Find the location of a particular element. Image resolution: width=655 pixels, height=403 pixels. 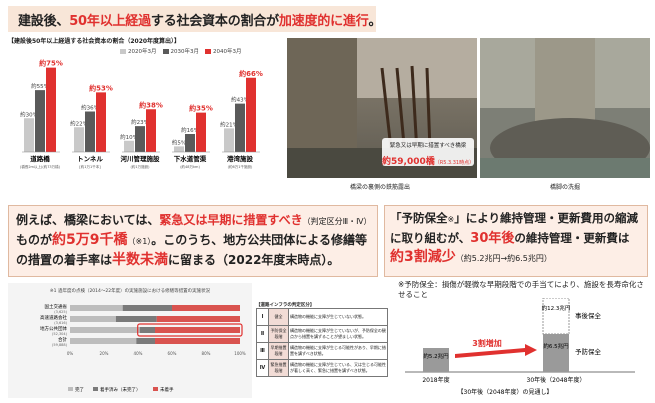

label-jigo: 事後保全 is located at coordinates (588, 315).